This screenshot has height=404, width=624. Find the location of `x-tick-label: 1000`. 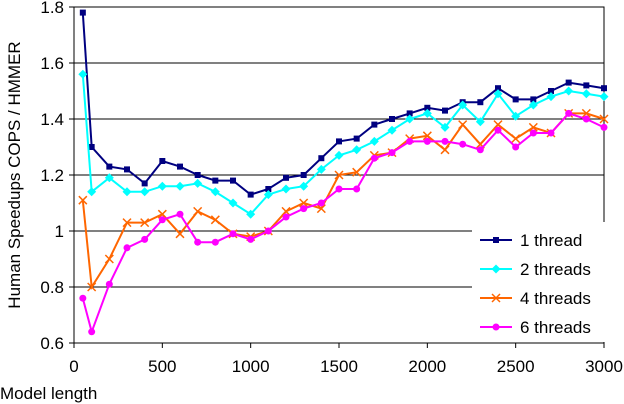

x-tick-label: 1000 is located at coordinates (251, 366).